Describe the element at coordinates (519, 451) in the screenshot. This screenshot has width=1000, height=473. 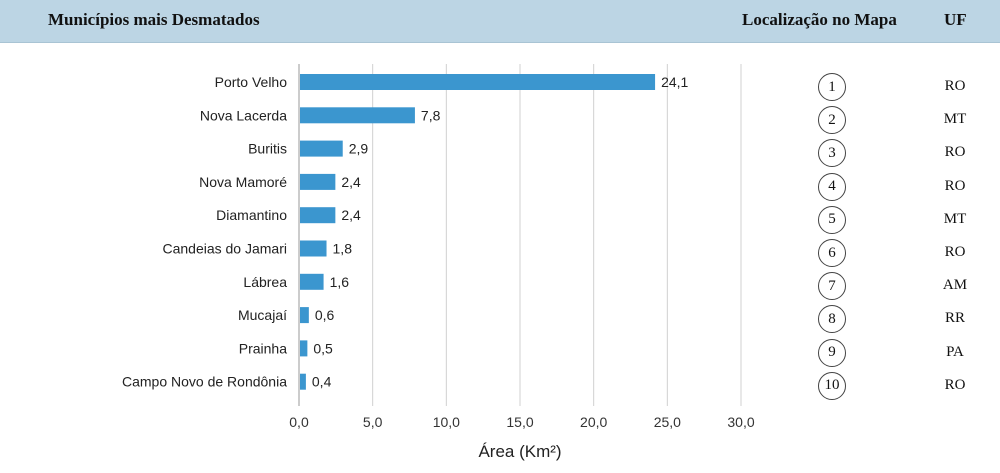
I see `x-axis-title: Área (Km²)` at that location.